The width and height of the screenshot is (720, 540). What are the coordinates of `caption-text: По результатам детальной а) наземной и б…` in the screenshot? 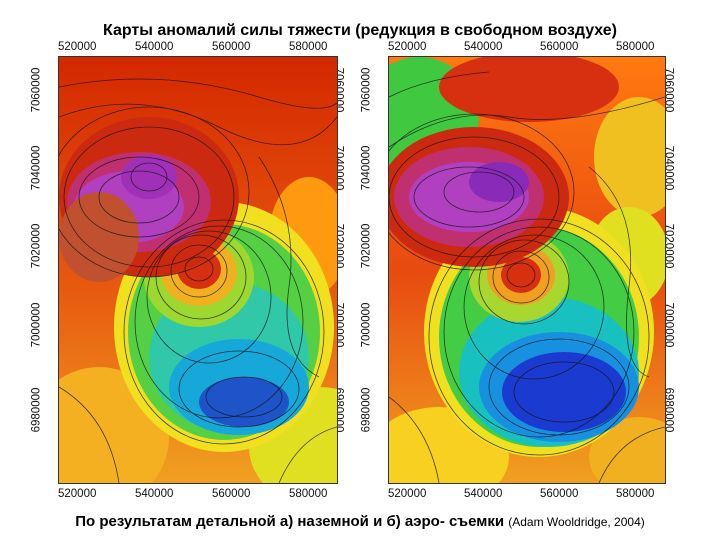 It's located at (290, 521).